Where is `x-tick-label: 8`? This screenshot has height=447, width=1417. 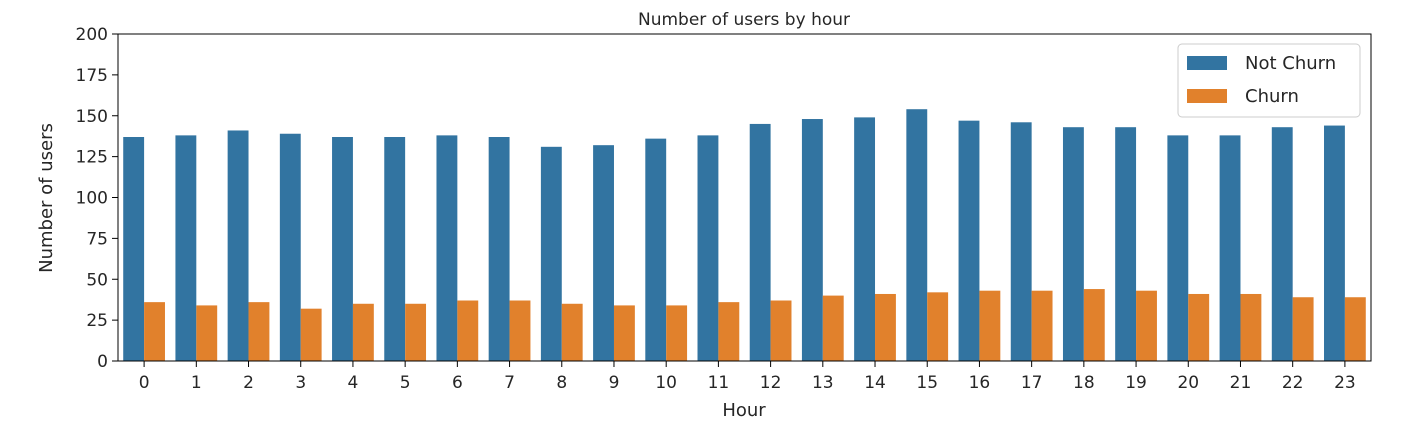
x-tick-label: 8 is located at coordinates (561, 383).